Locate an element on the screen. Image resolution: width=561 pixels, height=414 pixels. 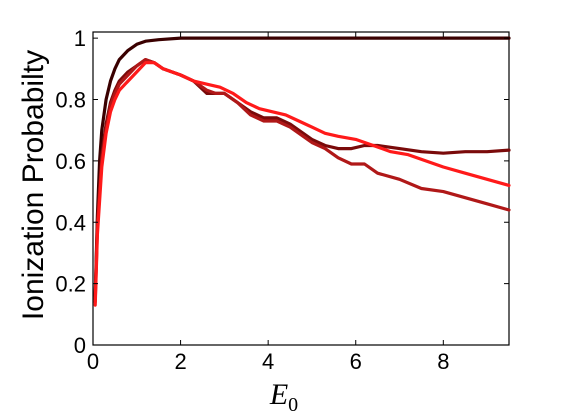
x-tick-label: 2 is located at coordinates (180, 361).